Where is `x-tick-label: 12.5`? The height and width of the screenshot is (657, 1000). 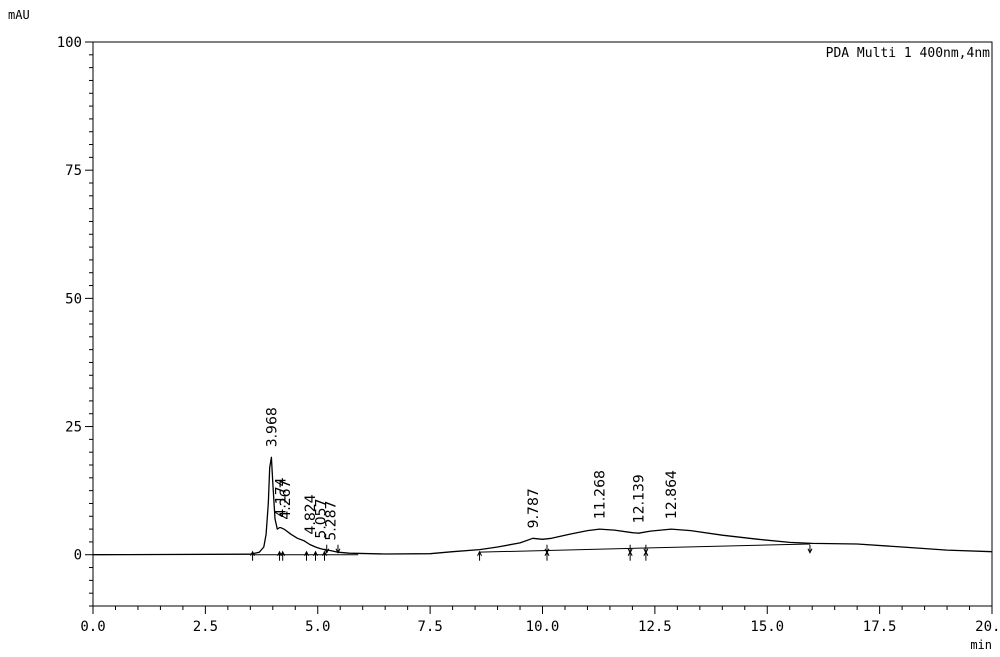
x-tick-label: 12.5 is located at coordinates (655, 627).